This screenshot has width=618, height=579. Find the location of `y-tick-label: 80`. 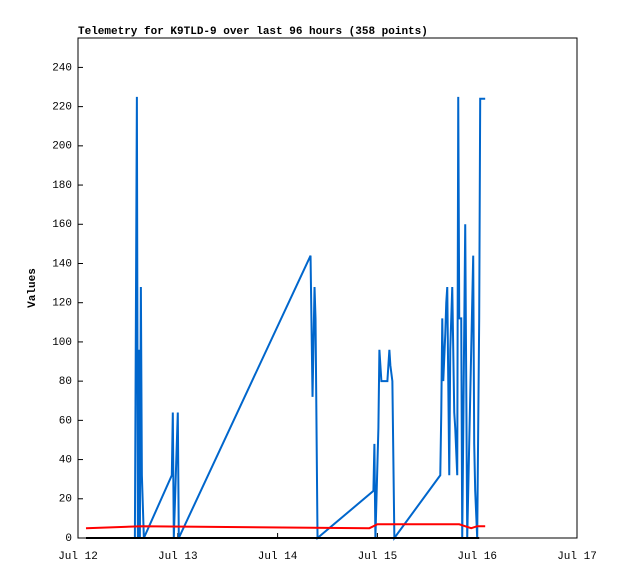

y-tick-label: 80 is located at coordinates (65, 382).